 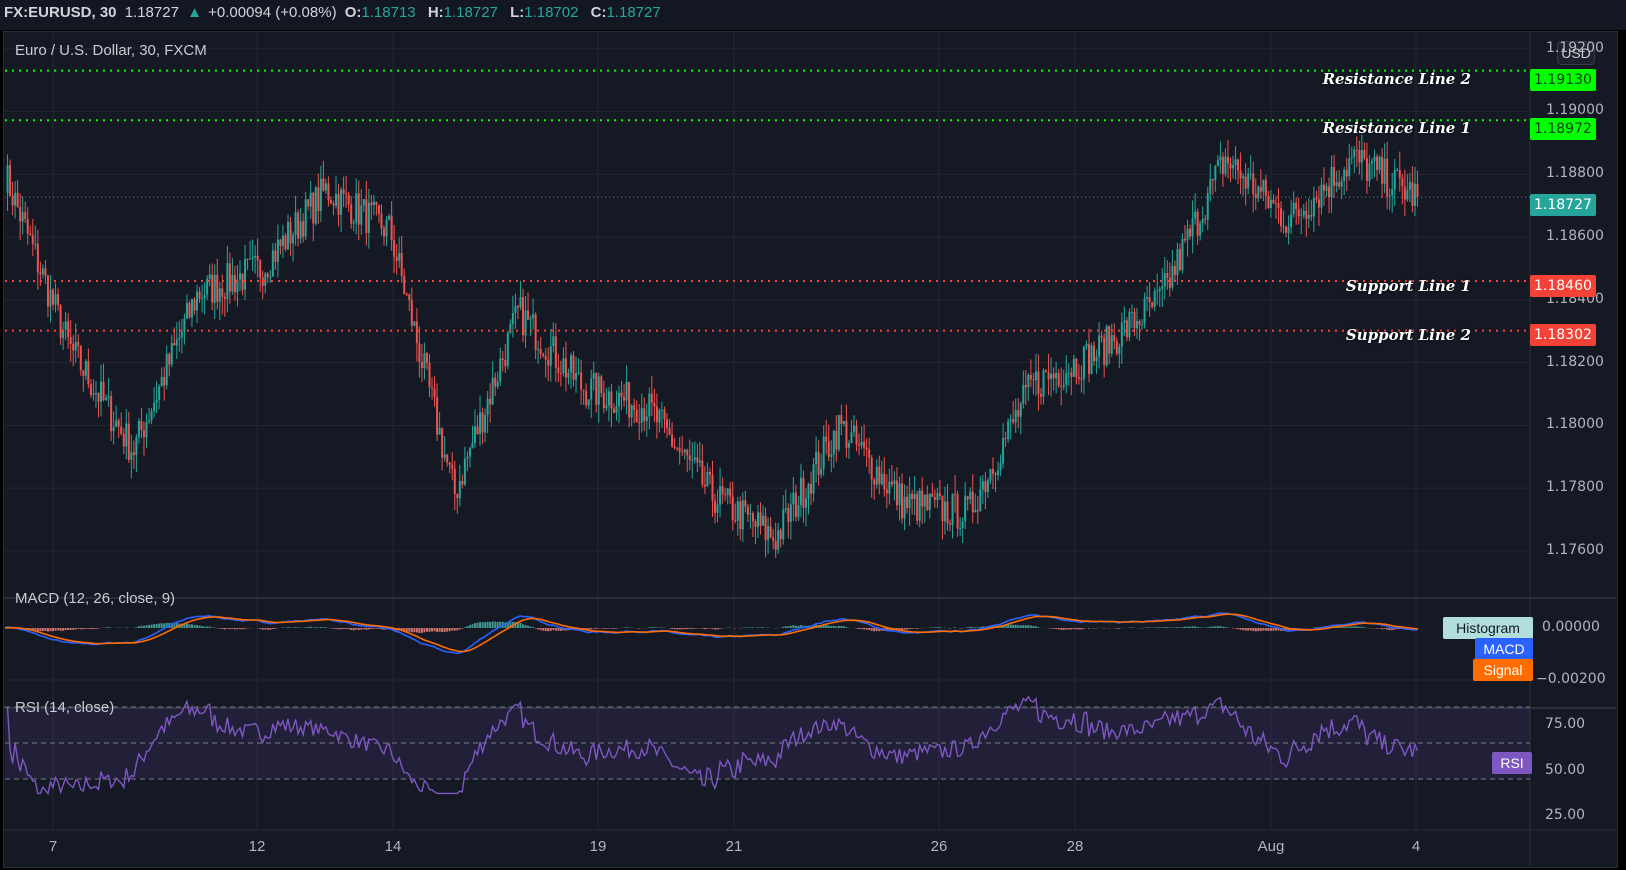 What do you see at coordinates (1408, 286) in the screenshot?
I see `support-line-1-label: Support Line 1` at bounding box center [1408, 286].